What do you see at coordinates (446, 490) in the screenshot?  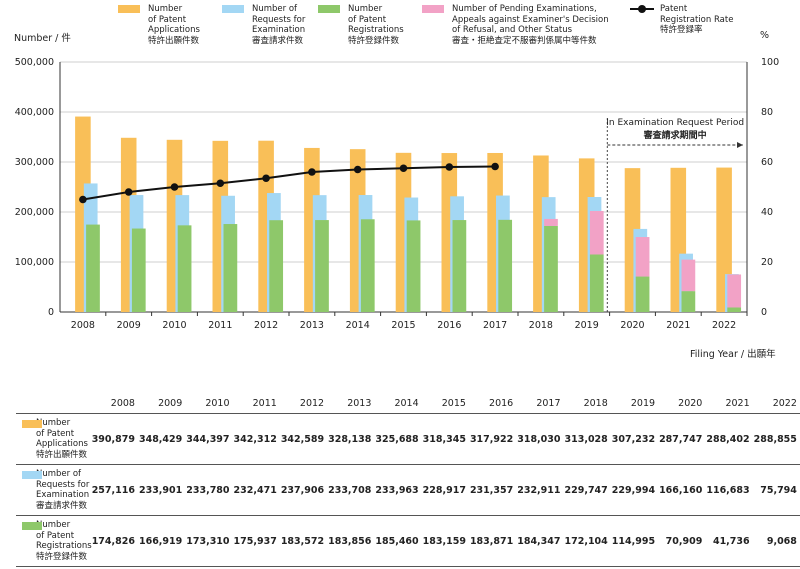 I see `table-cell: 228,917` at bounding box center [446, 490].